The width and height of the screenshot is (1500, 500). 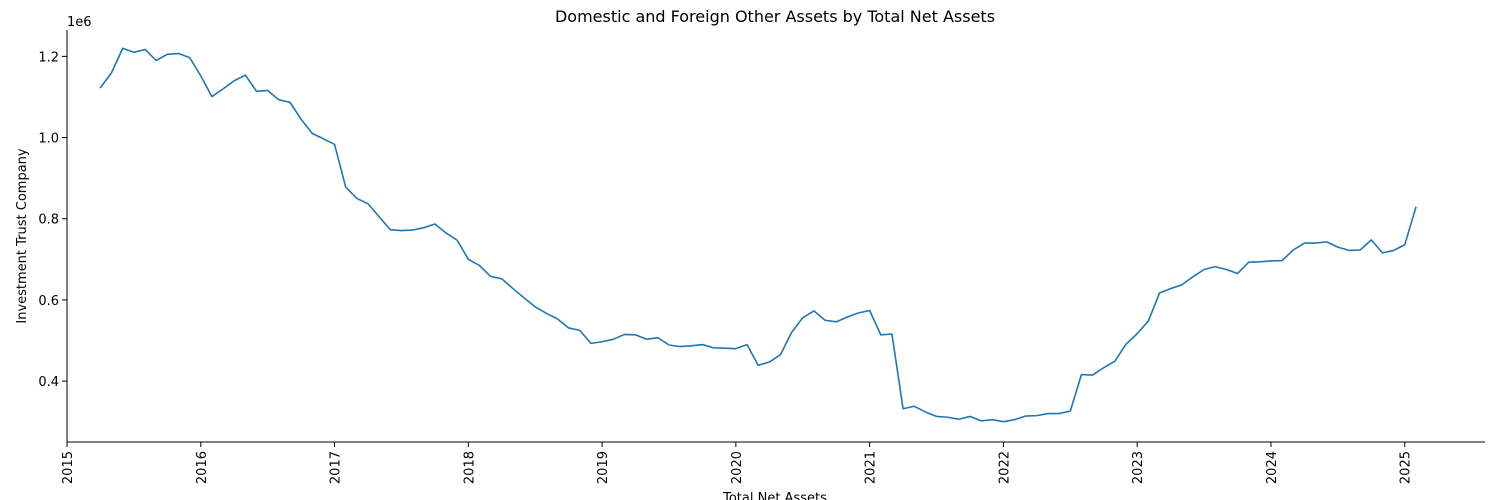 I want to click on x-tick-label: 2023, so click(x=1138, y=467).